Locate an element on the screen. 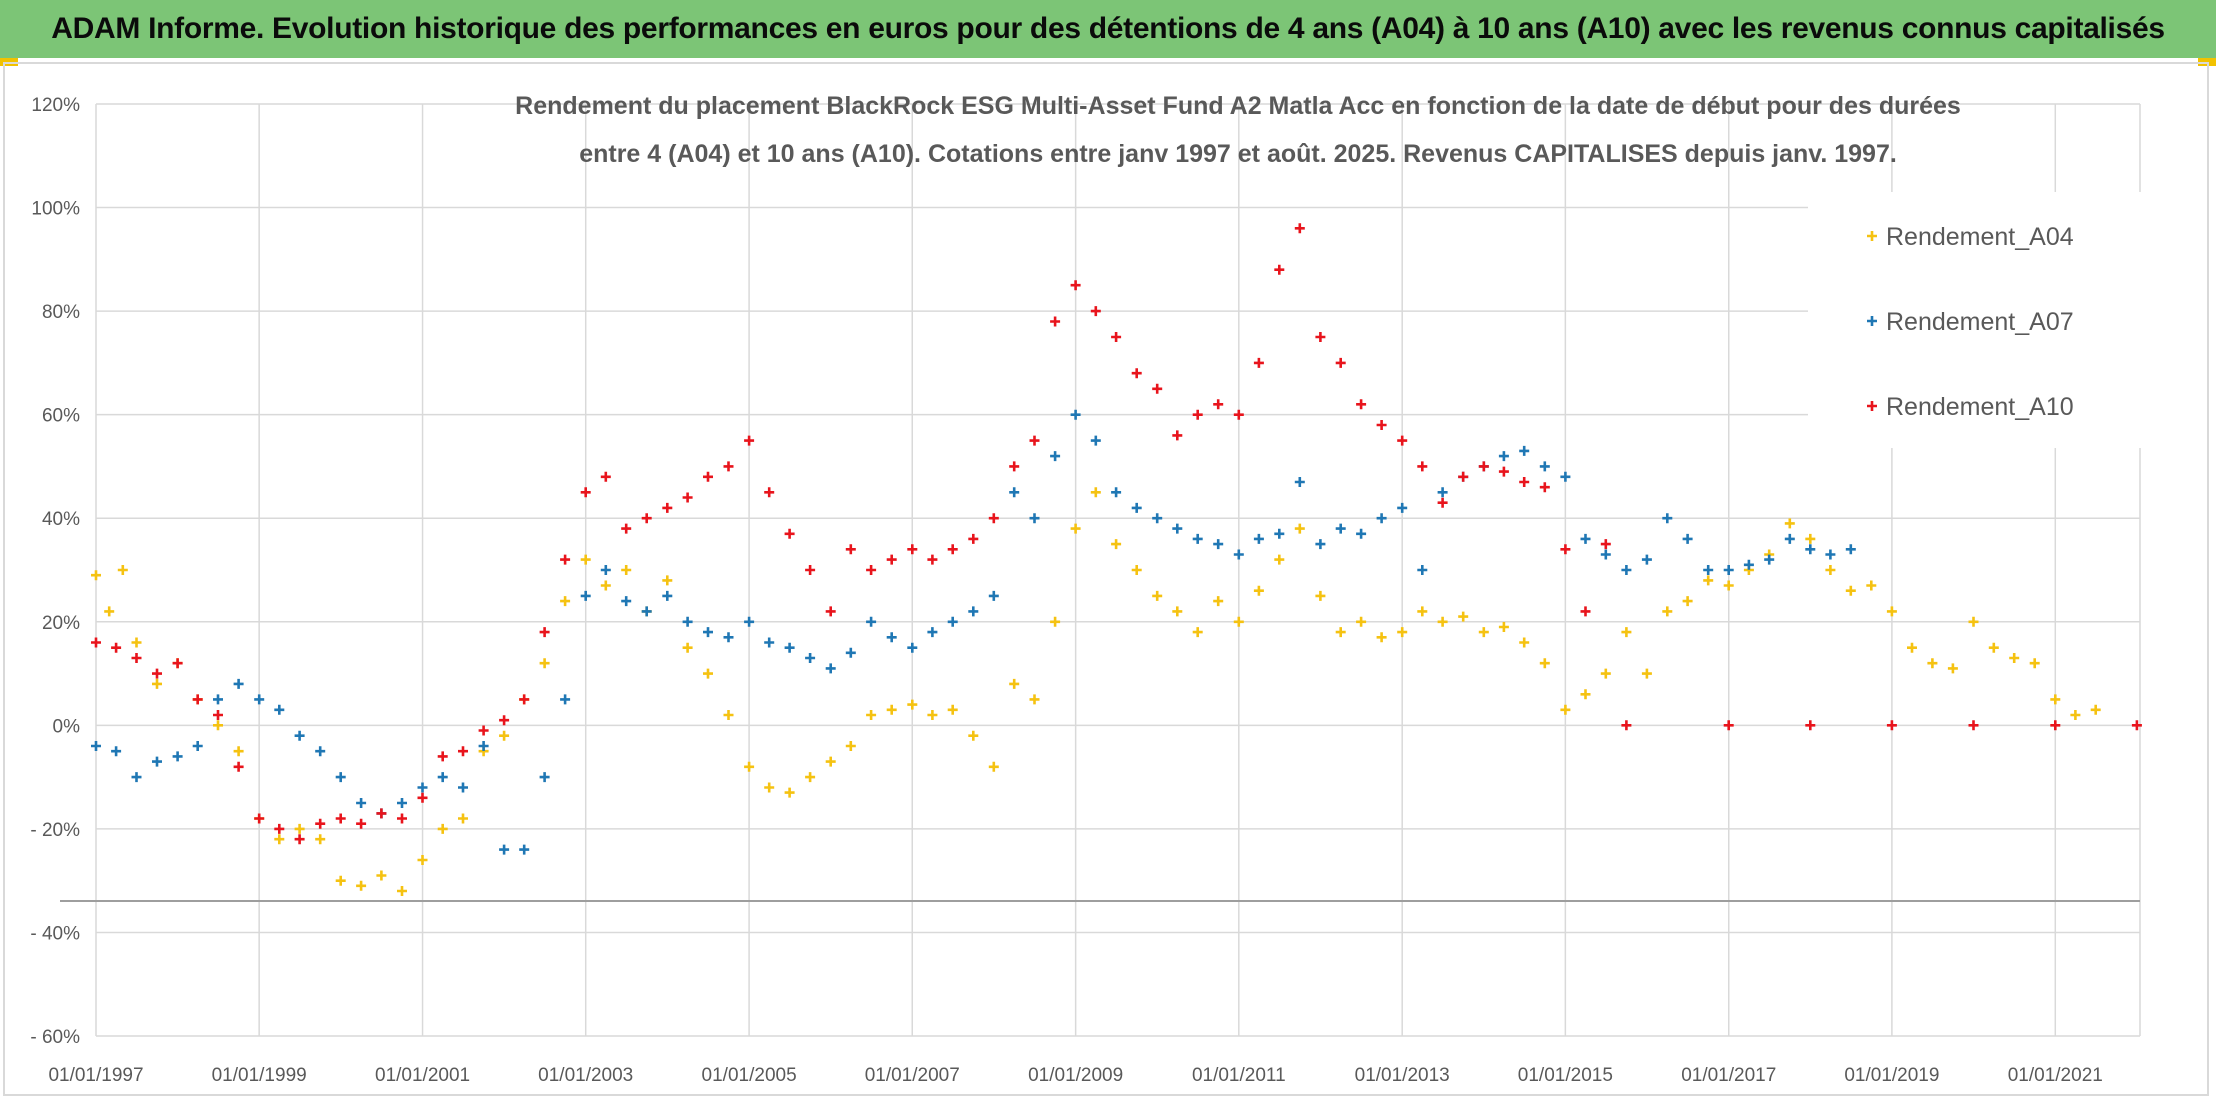 The image size is (2216, 1102). y-tick-label: - 40% is located at coordinates (55, 933).